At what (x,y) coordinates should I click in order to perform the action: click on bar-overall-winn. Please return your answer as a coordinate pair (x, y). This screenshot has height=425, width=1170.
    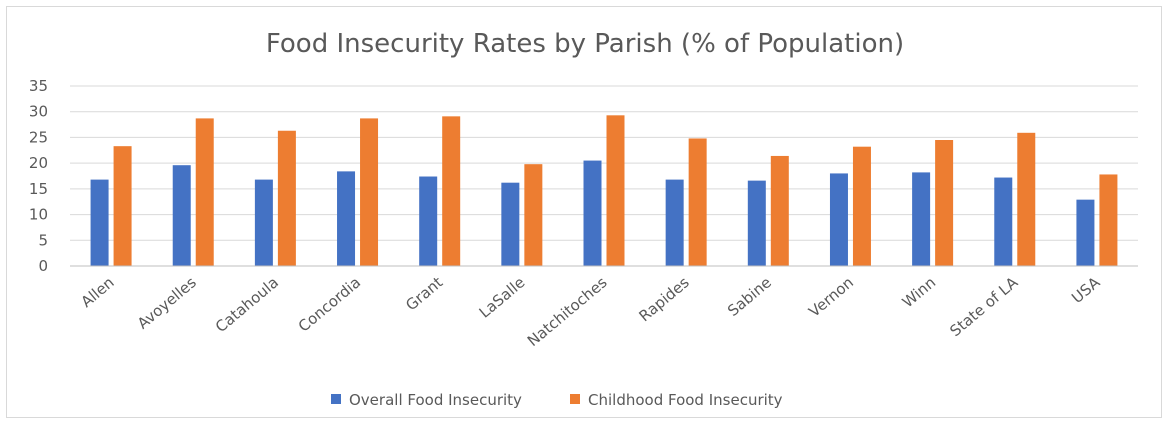
    Looking at the image, I should click on (921, 219).